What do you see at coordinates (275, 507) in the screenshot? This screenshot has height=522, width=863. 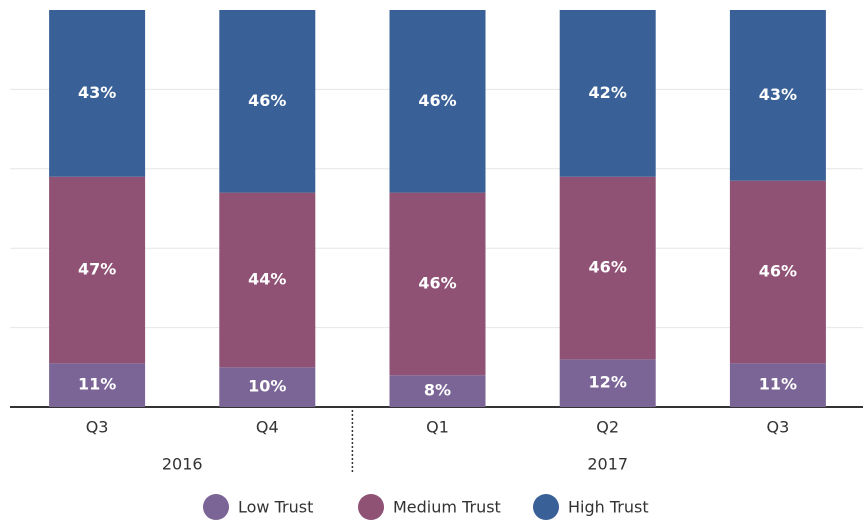 I see `legend-label: Low Trust` at bounding box center [275, 507].